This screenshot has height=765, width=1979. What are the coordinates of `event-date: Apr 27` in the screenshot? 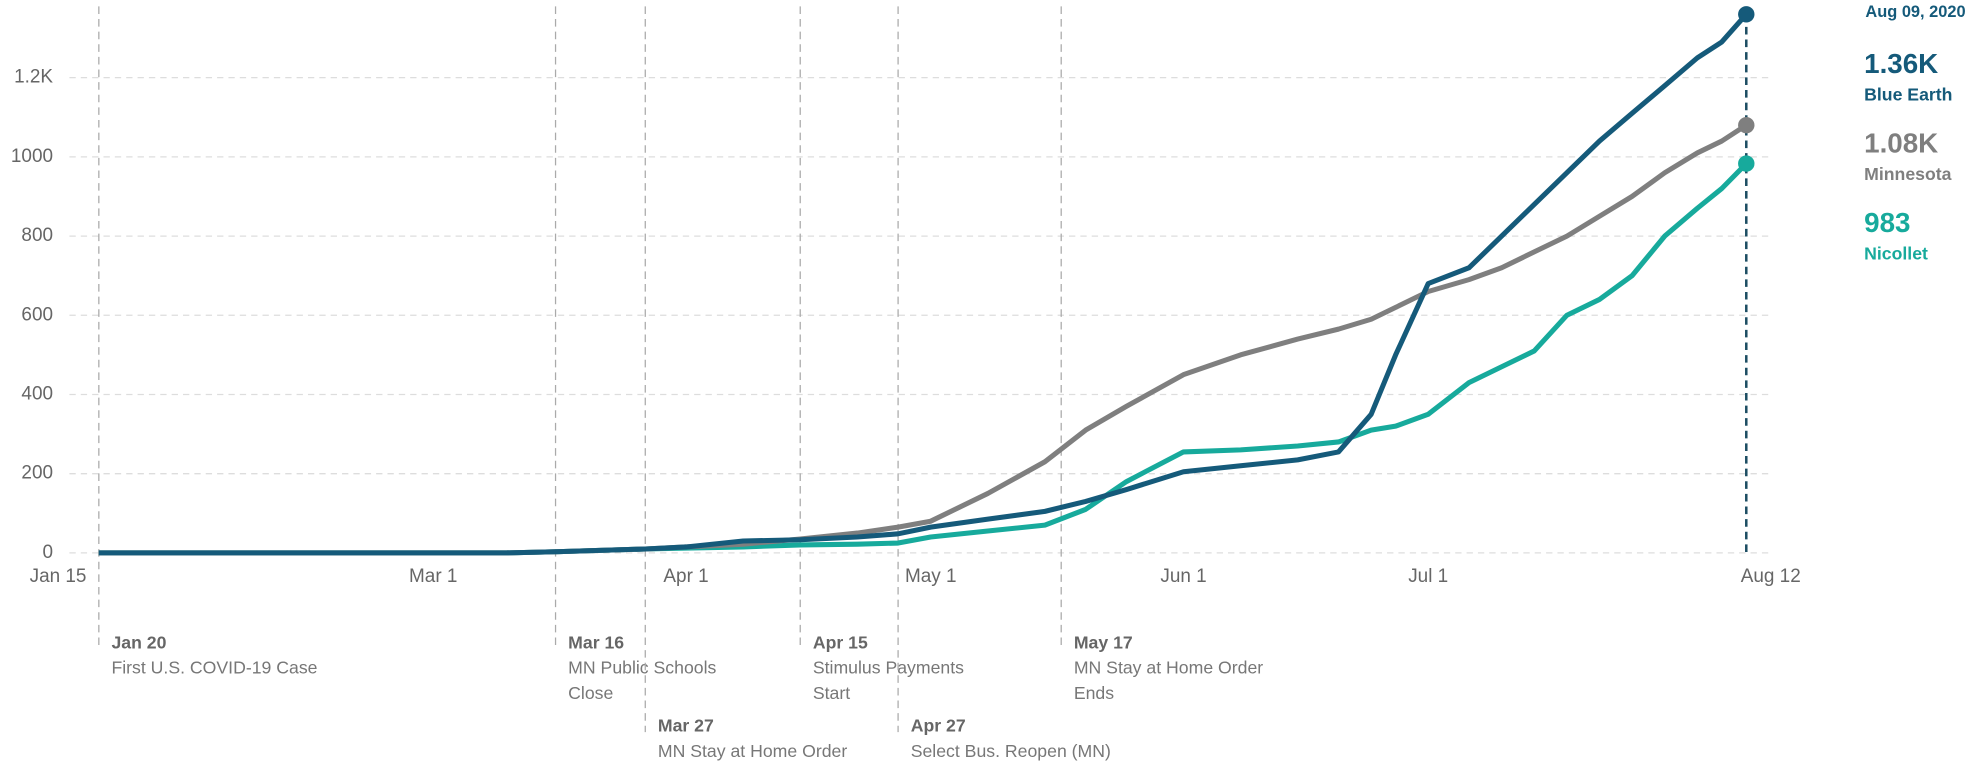 It's located at (938, 726).